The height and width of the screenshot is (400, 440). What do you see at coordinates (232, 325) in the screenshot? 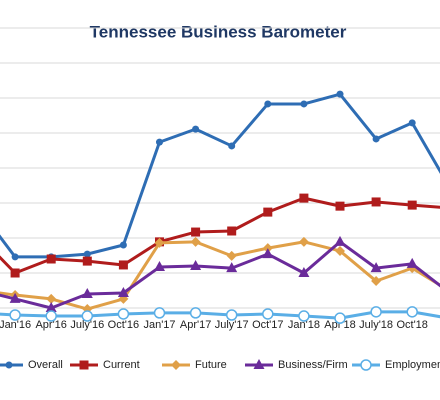
I see `x-tick-label: July'17` at bounding box center [232, 325].